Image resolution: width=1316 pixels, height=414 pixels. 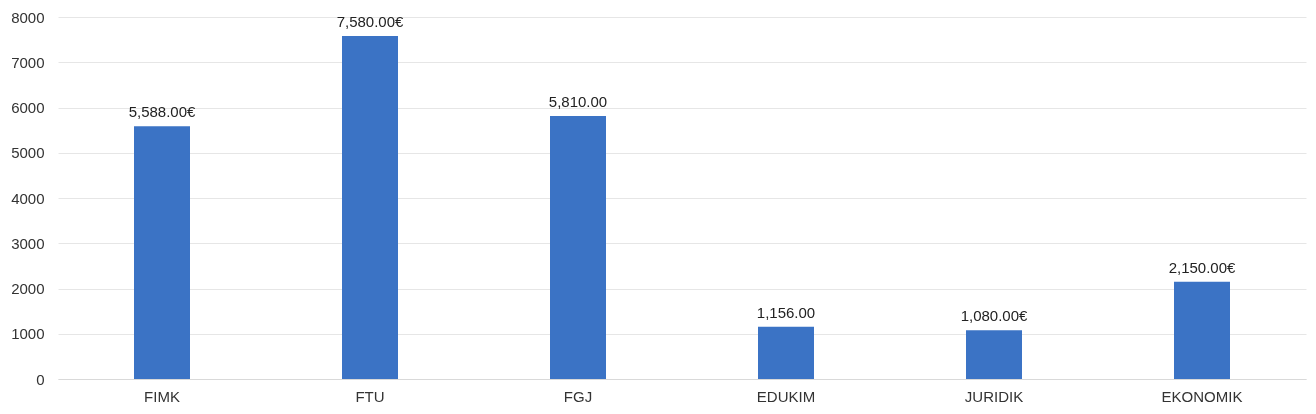 What do you see at coordinates (578, 102) in the screenshot?
I see `data-label: 5,810.00` at bounding box center [578, 102].